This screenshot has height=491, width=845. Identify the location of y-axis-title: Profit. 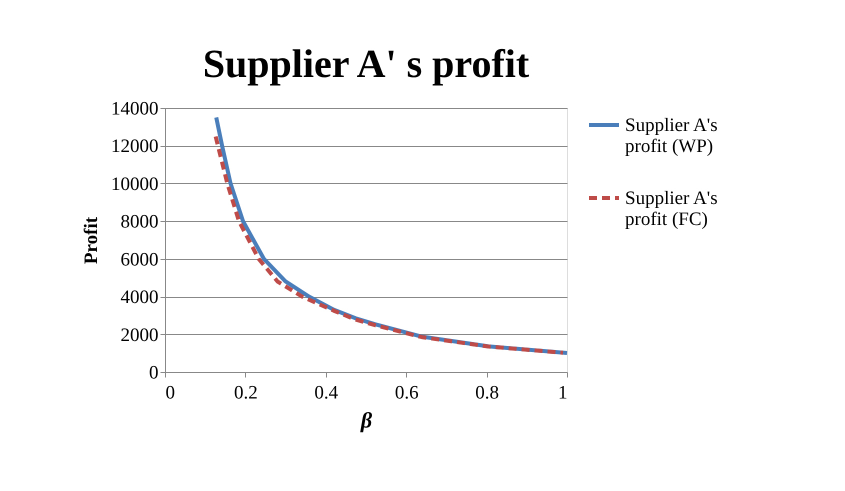
(91, 240).